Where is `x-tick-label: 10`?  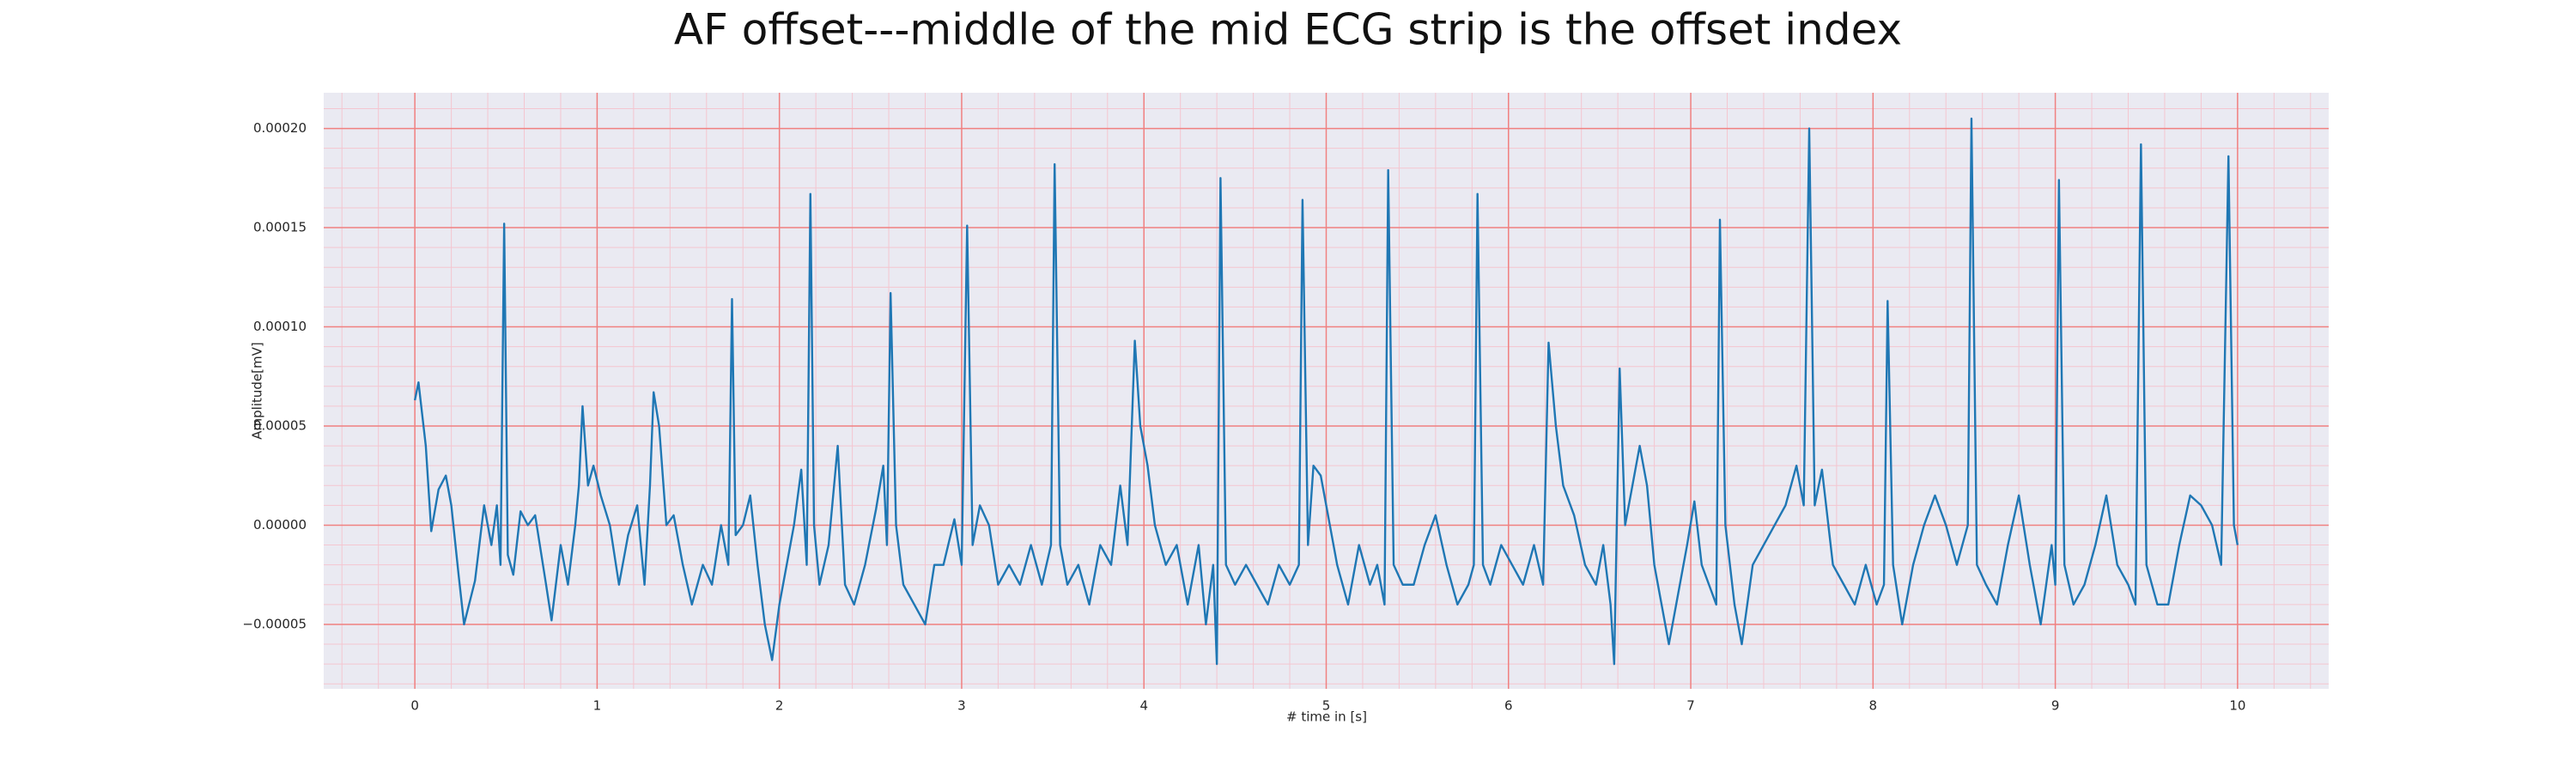 x-tick-label: 10 is located at coordinates (2237, 706).